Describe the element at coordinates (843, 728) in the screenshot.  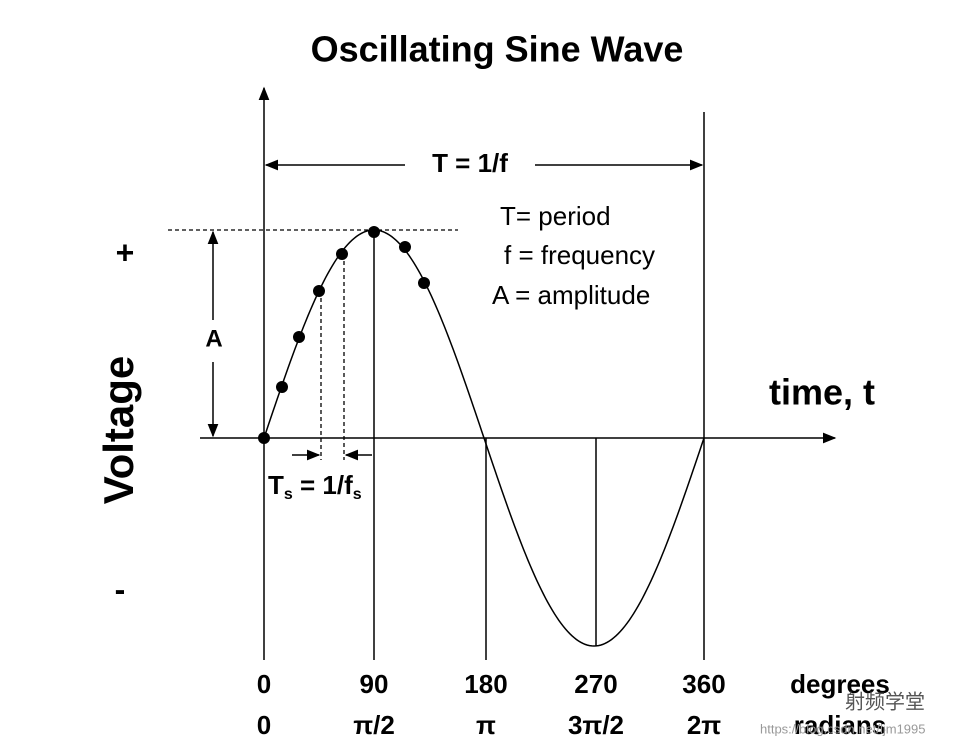
I see `watermark: https://blog.csdn.net/ljm1995` at that location.